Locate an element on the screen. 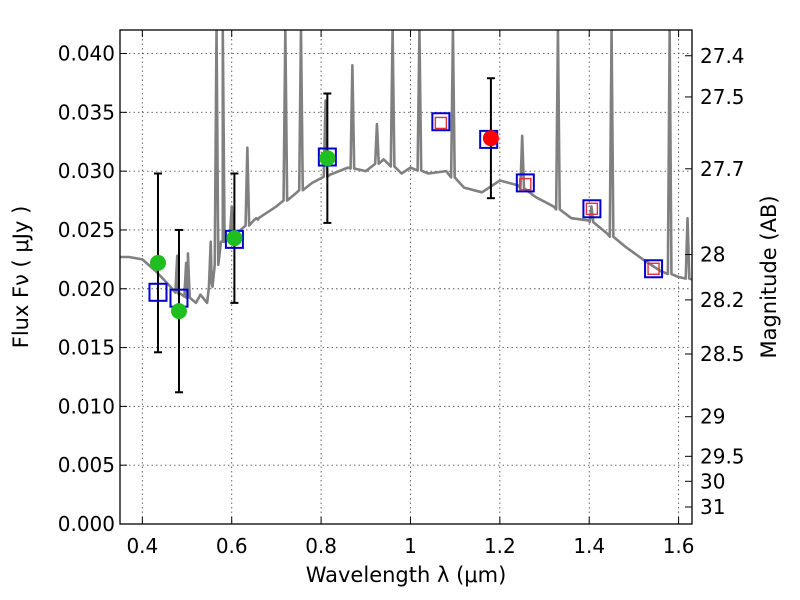  x-tick-label: 1.6 is located at coordinates (679, 546).